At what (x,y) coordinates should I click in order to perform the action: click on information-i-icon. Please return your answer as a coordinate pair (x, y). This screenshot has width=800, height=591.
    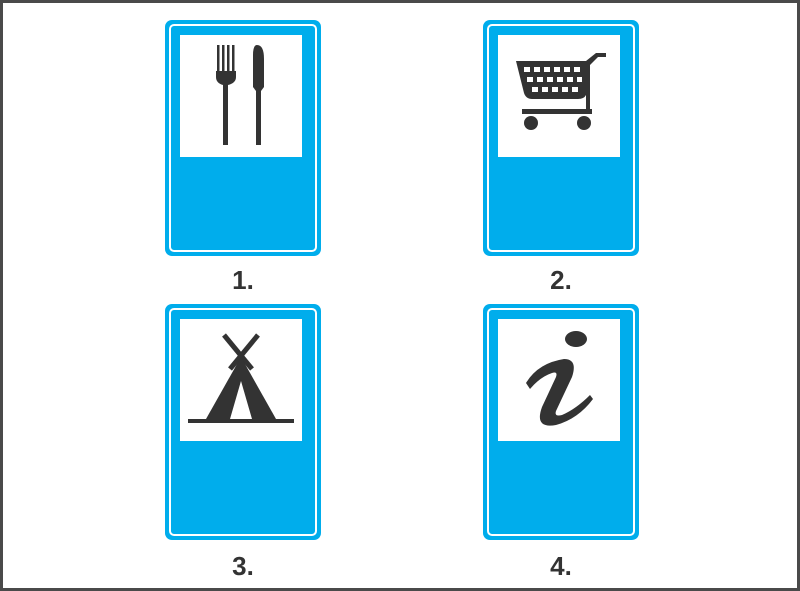
    Looking at the image, I should click on (559, 378).